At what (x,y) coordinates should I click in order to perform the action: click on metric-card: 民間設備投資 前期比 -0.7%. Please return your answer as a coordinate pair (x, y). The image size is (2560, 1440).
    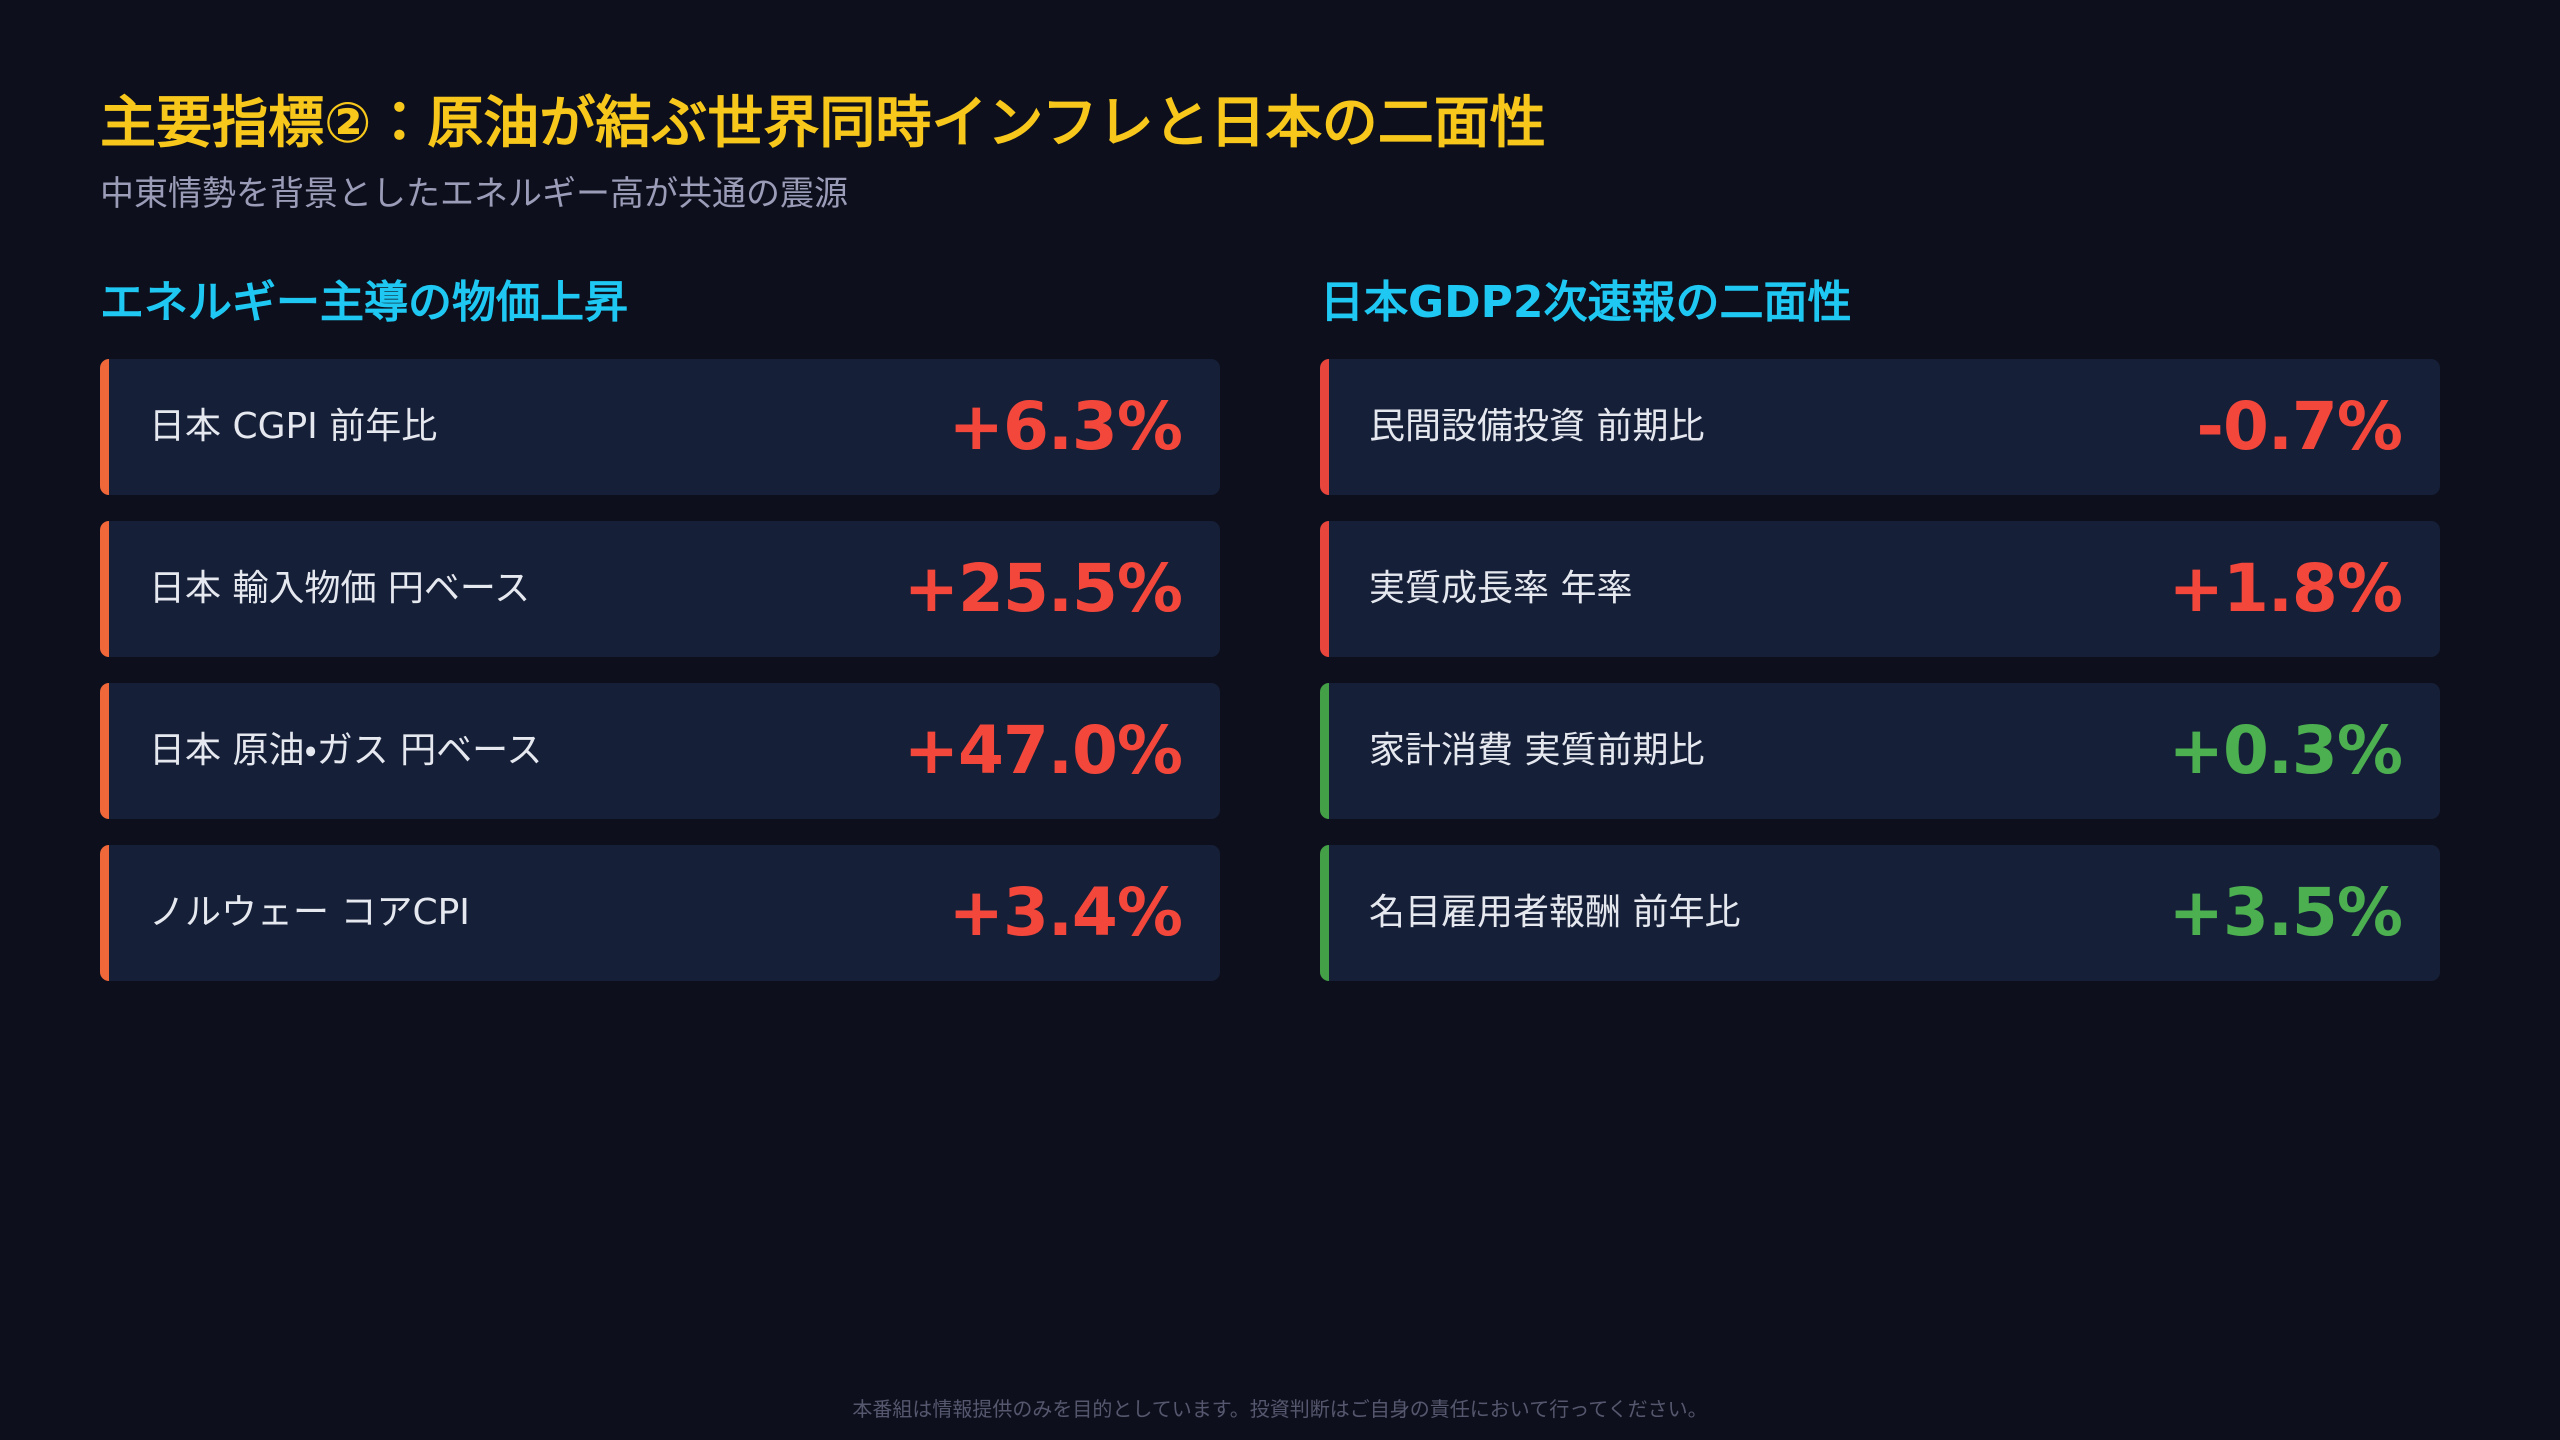
    Looking at the image, I should click on (1880, 427).